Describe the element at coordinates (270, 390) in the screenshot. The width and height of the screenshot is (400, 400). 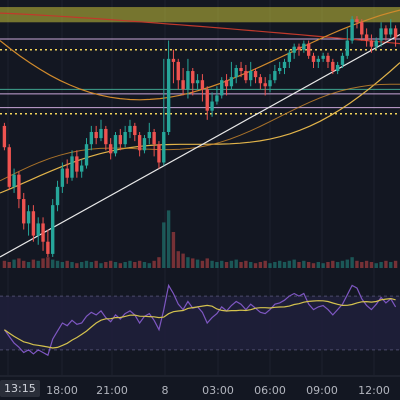
I see `time-axis-label: 06:00` at that location.